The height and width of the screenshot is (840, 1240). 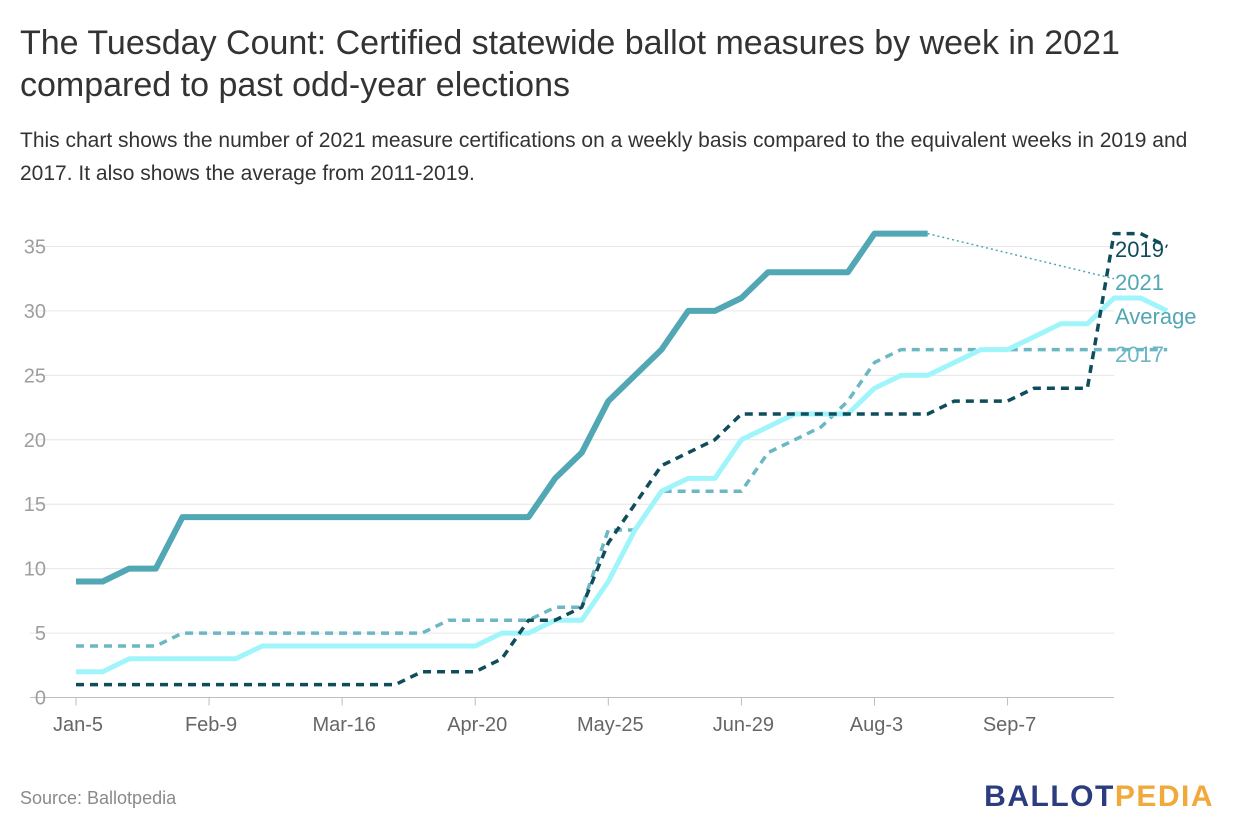 I want to click on x-tick-label: Aug-3, so click(x=876, y=725).